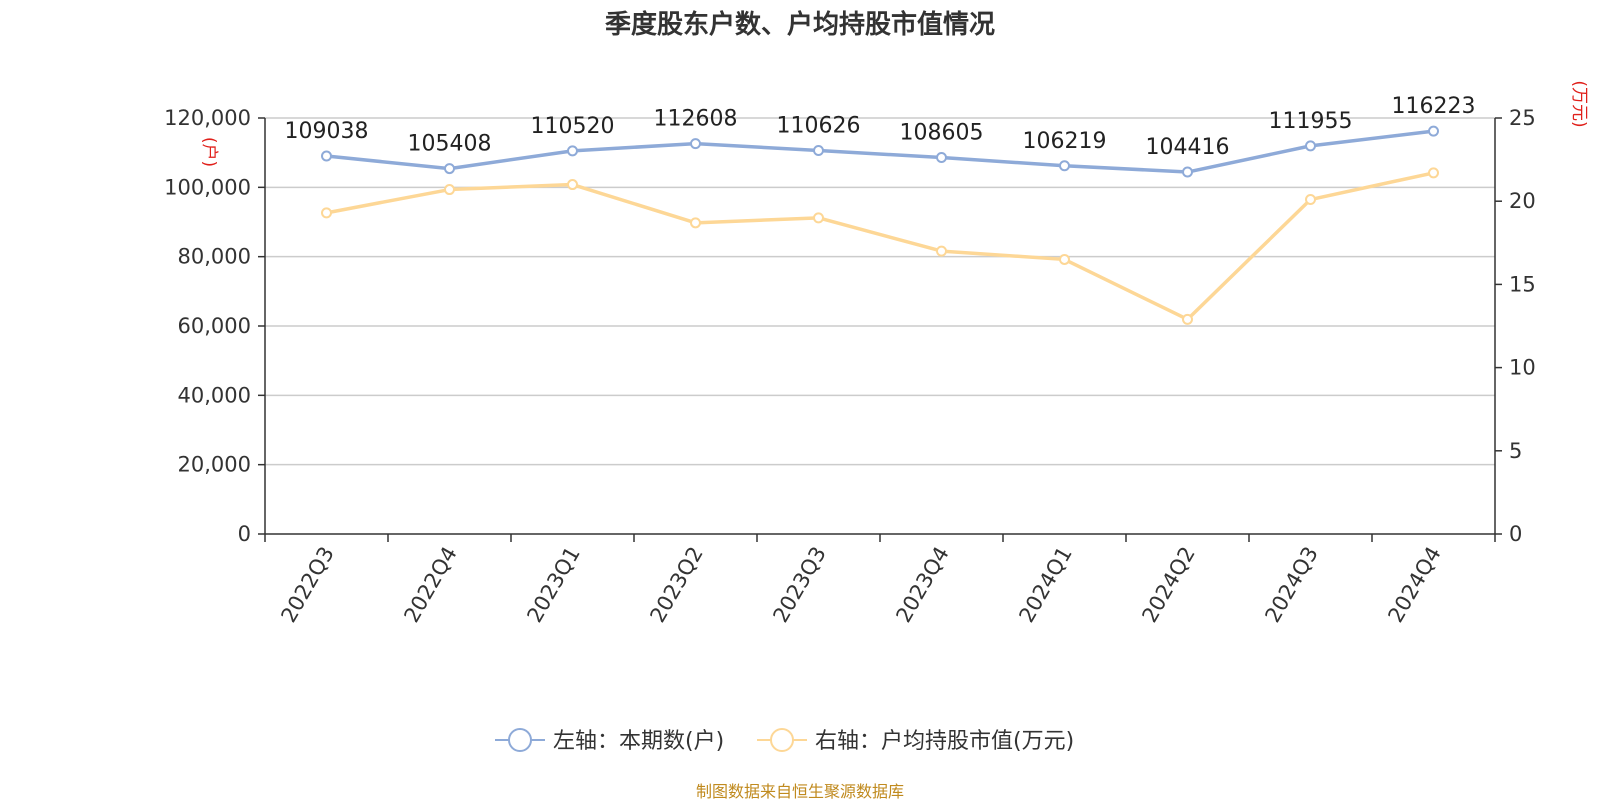  I want to click on right-axis-tick-label: 25, so click(1522, 118).